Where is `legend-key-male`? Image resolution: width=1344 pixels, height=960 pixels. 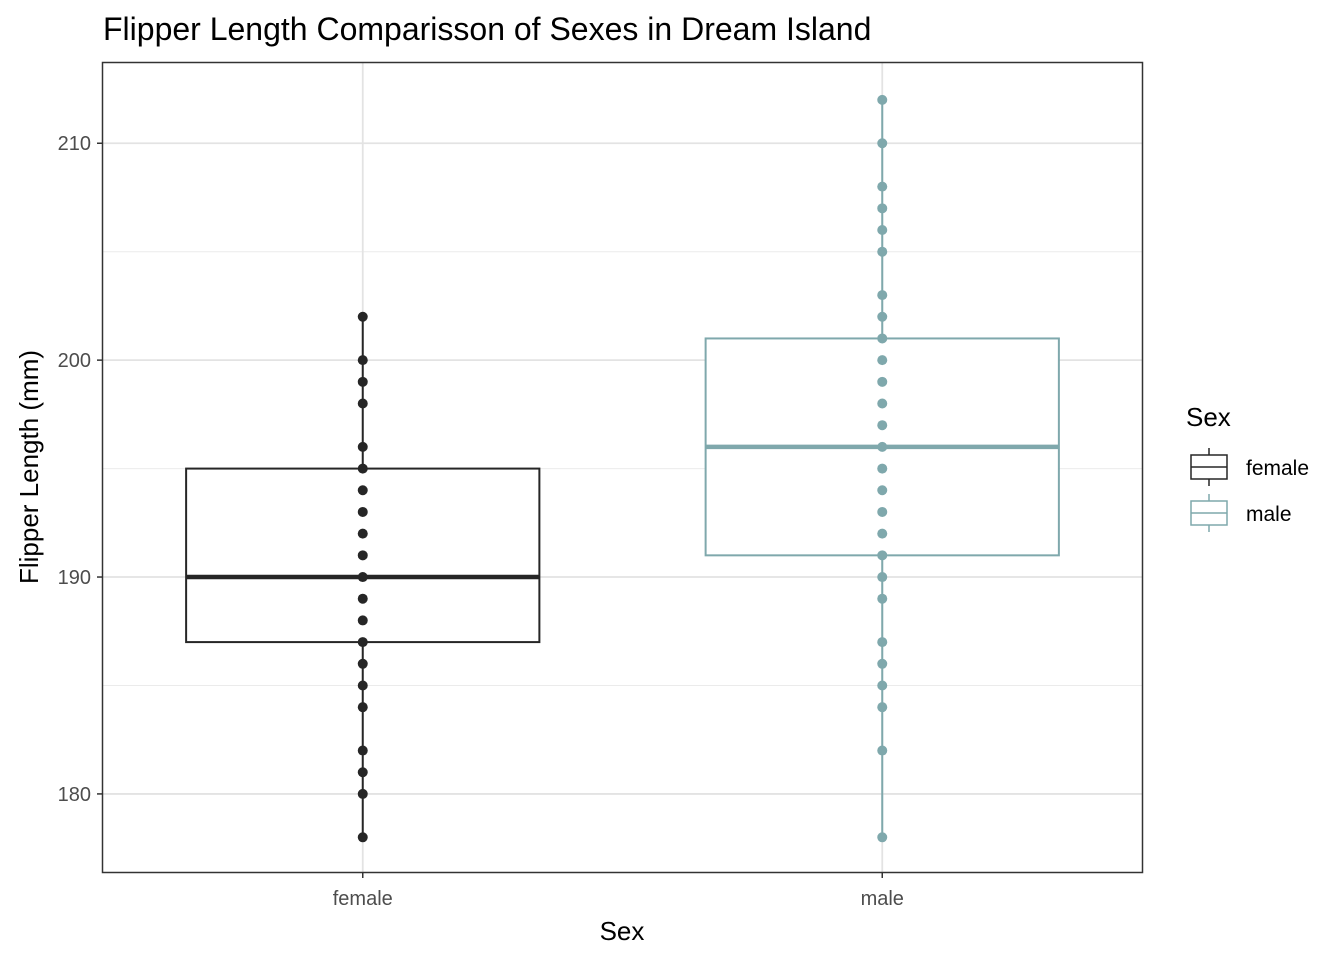 legend-key-male is located at coordinates (1209, 513).